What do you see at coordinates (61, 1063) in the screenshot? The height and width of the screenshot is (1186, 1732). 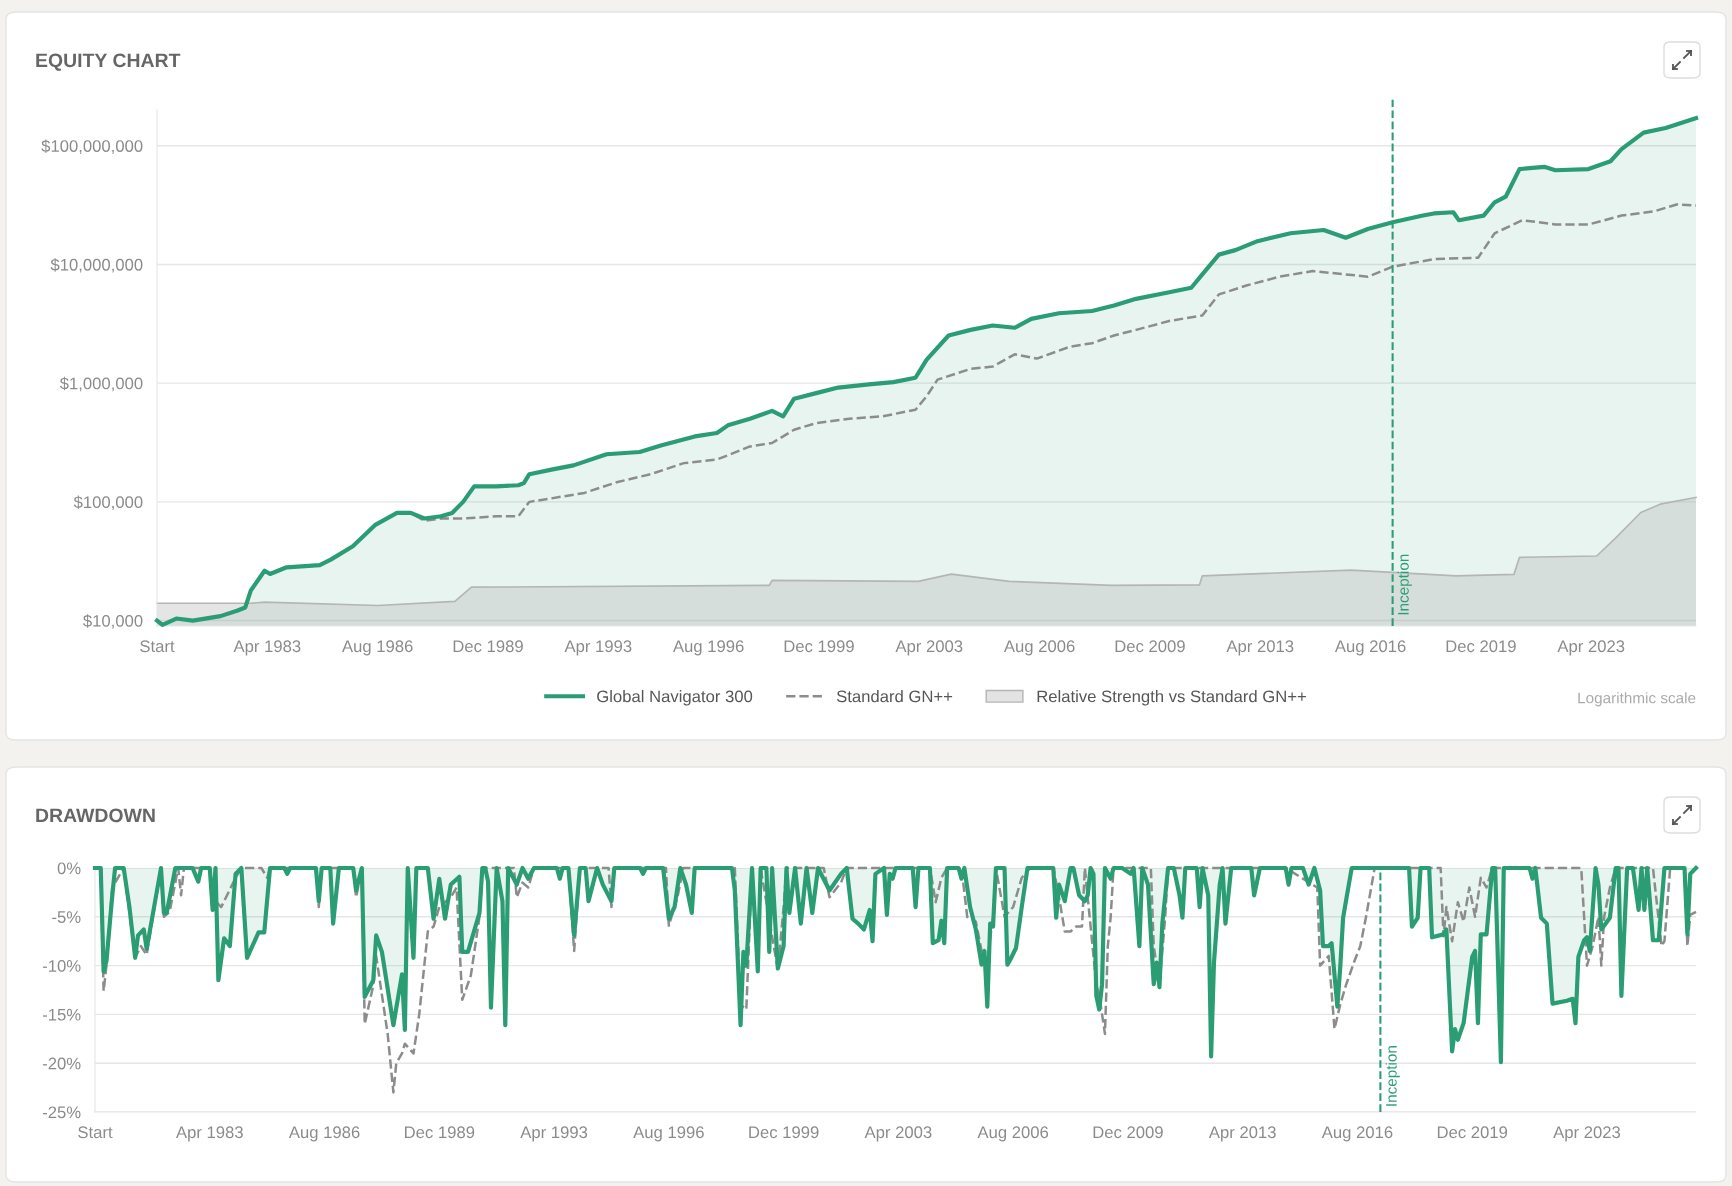 I see `y-tick-label: -20%` at bounding box center [61, 1063].